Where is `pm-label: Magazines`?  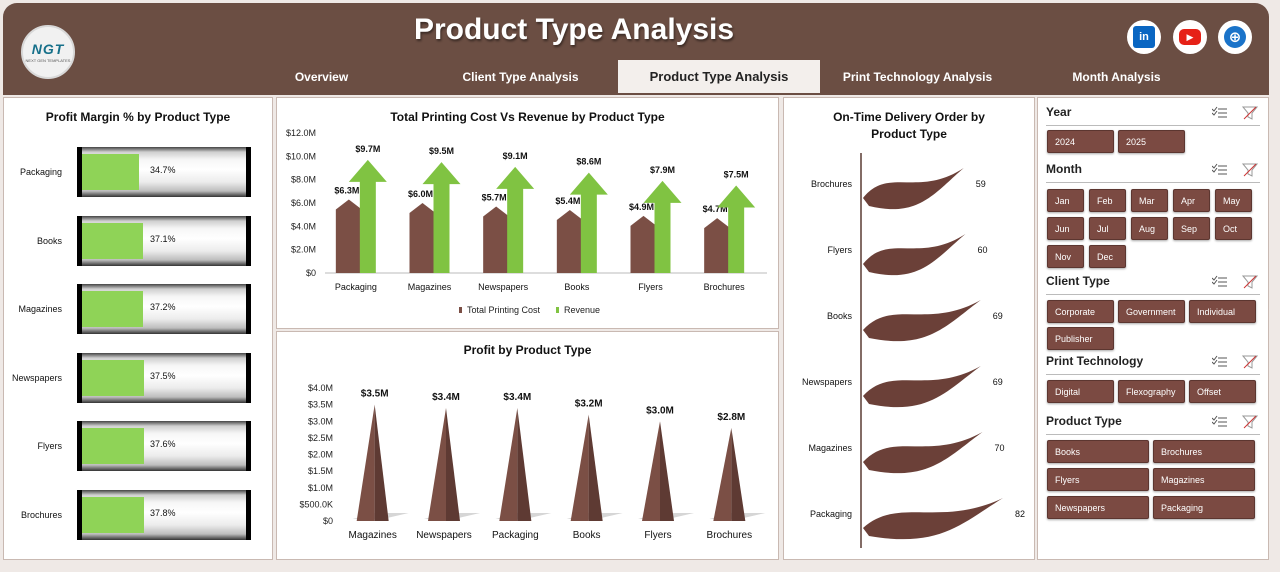
pm-label: Magazines is located at coordinates (40, 309).